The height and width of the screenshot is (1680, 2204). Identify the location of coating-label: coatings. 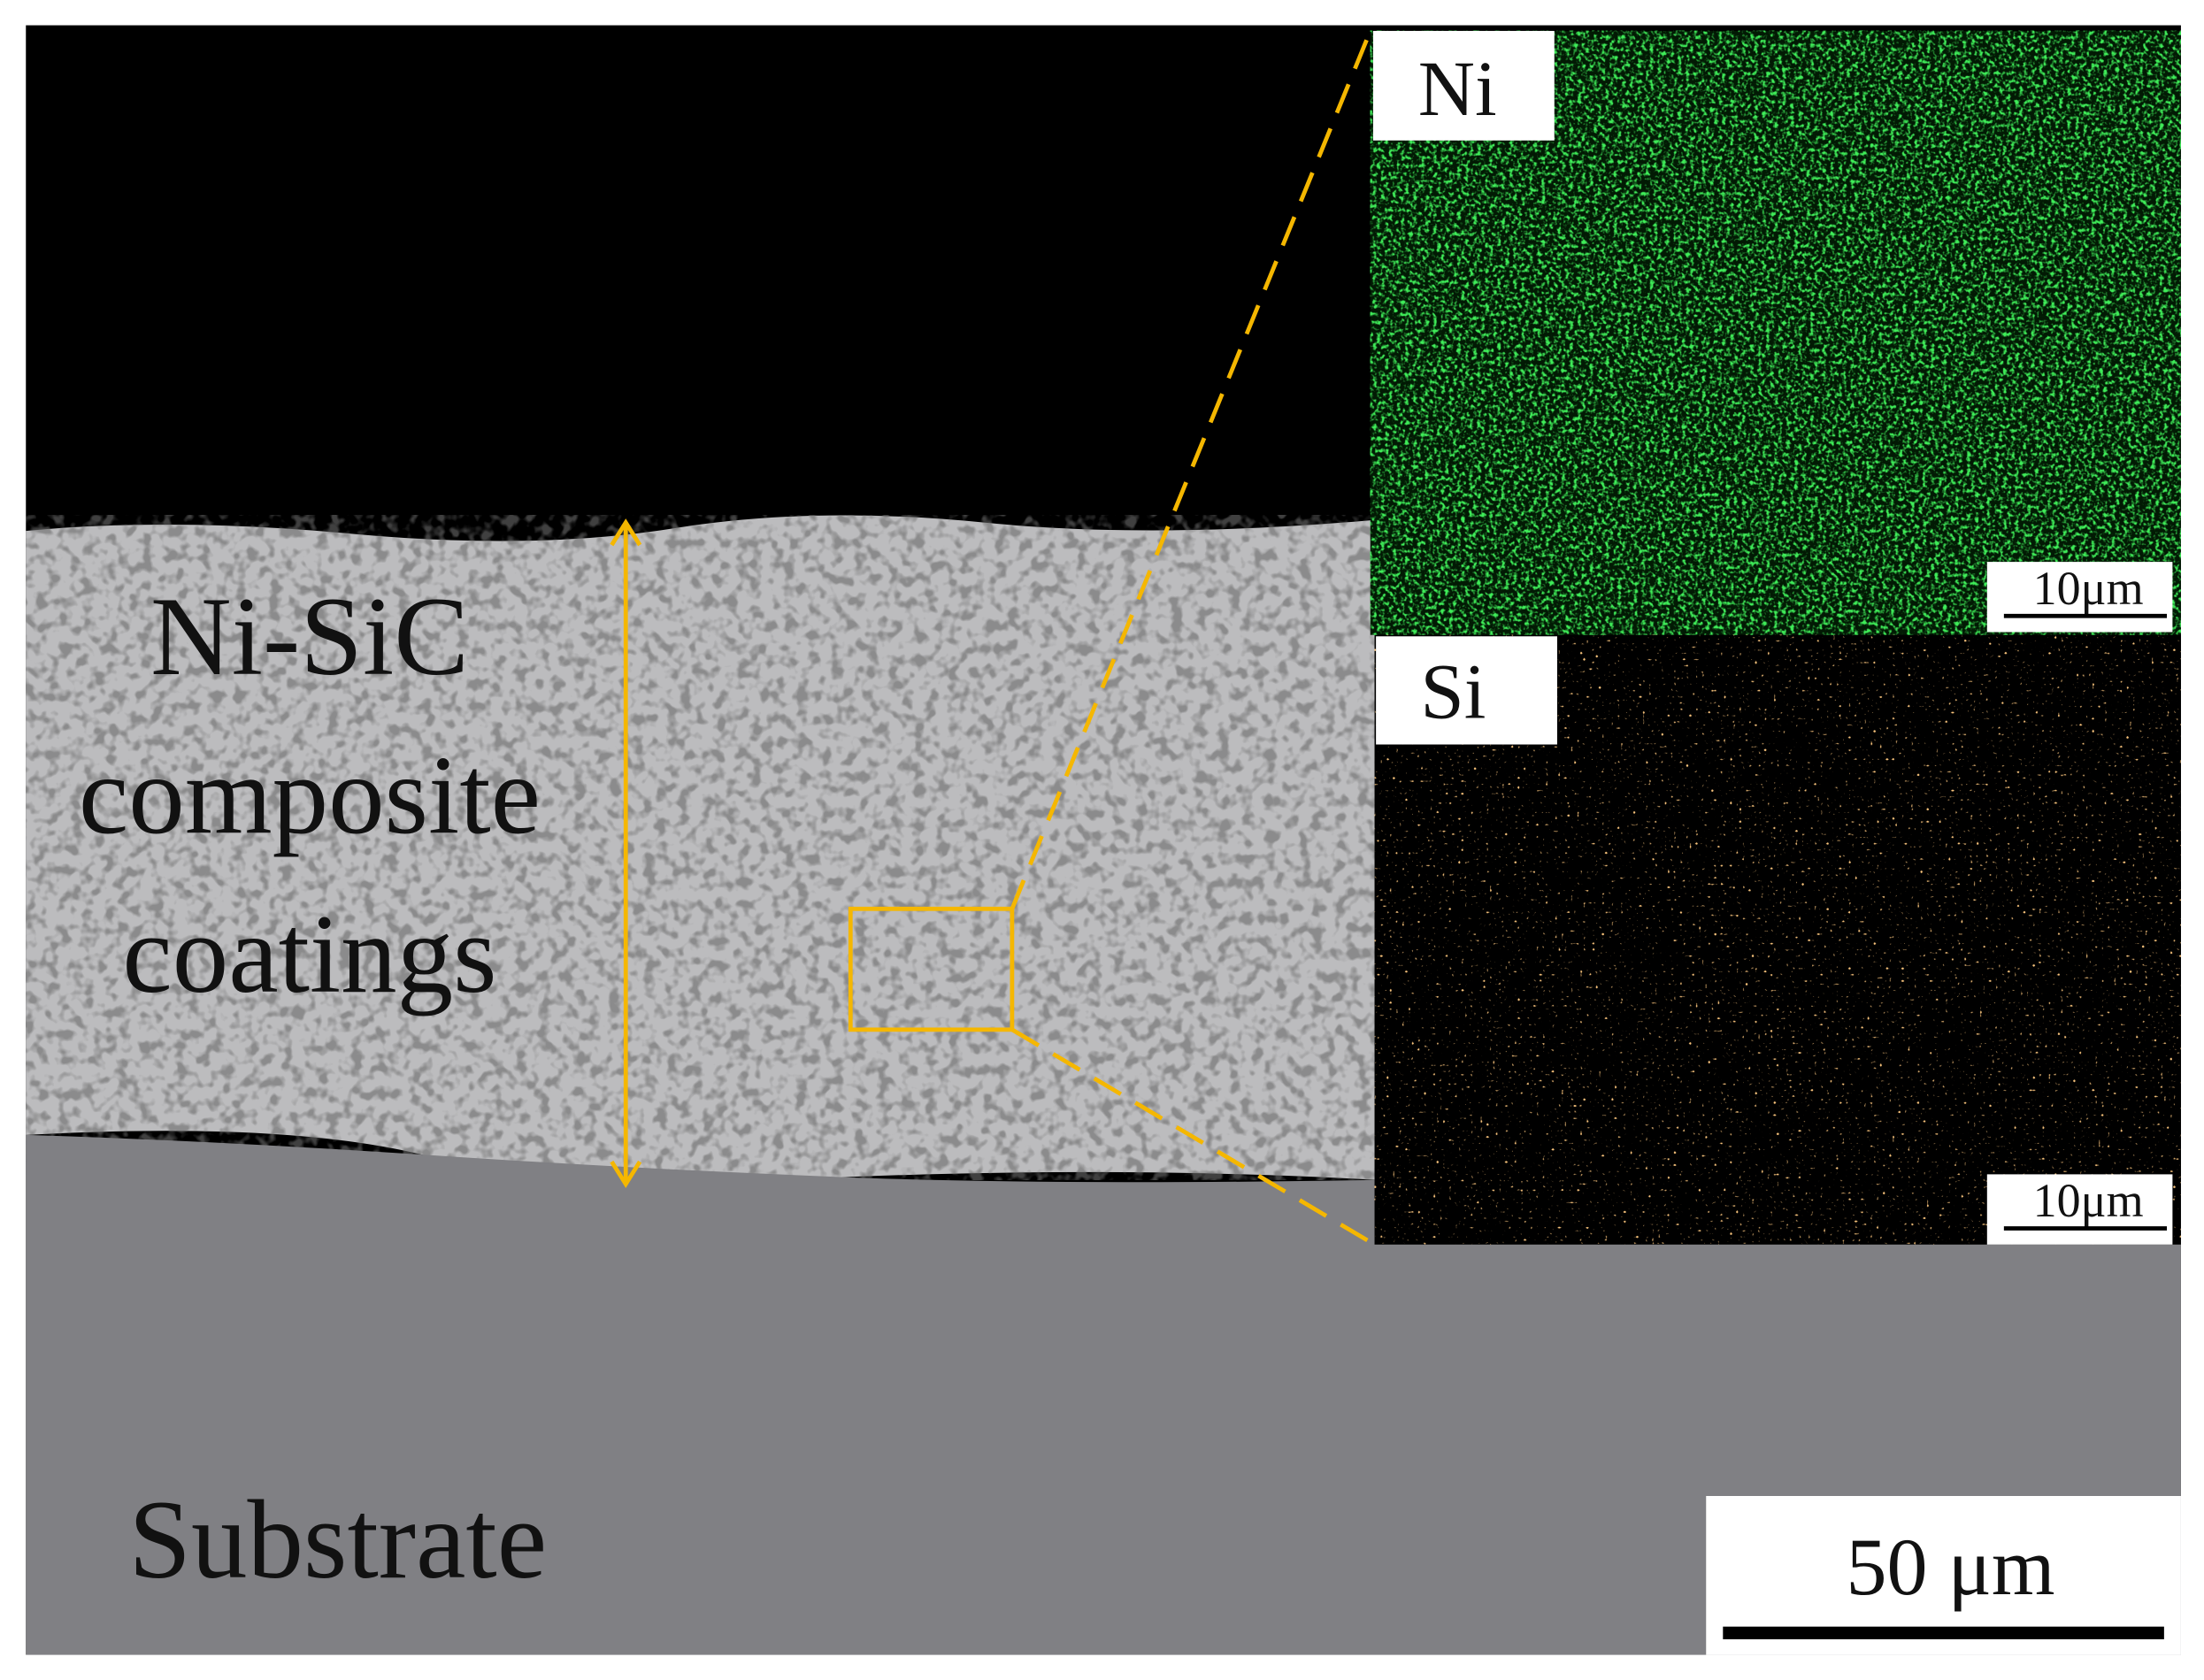
(309, 954).